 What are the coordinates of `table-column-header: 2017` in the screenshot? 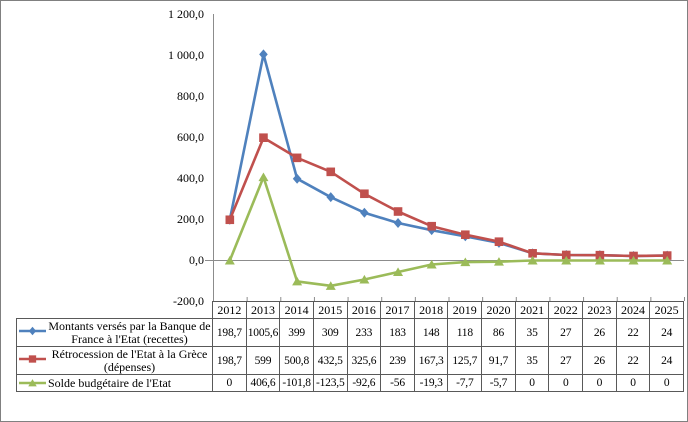 It's located at (397, 310).